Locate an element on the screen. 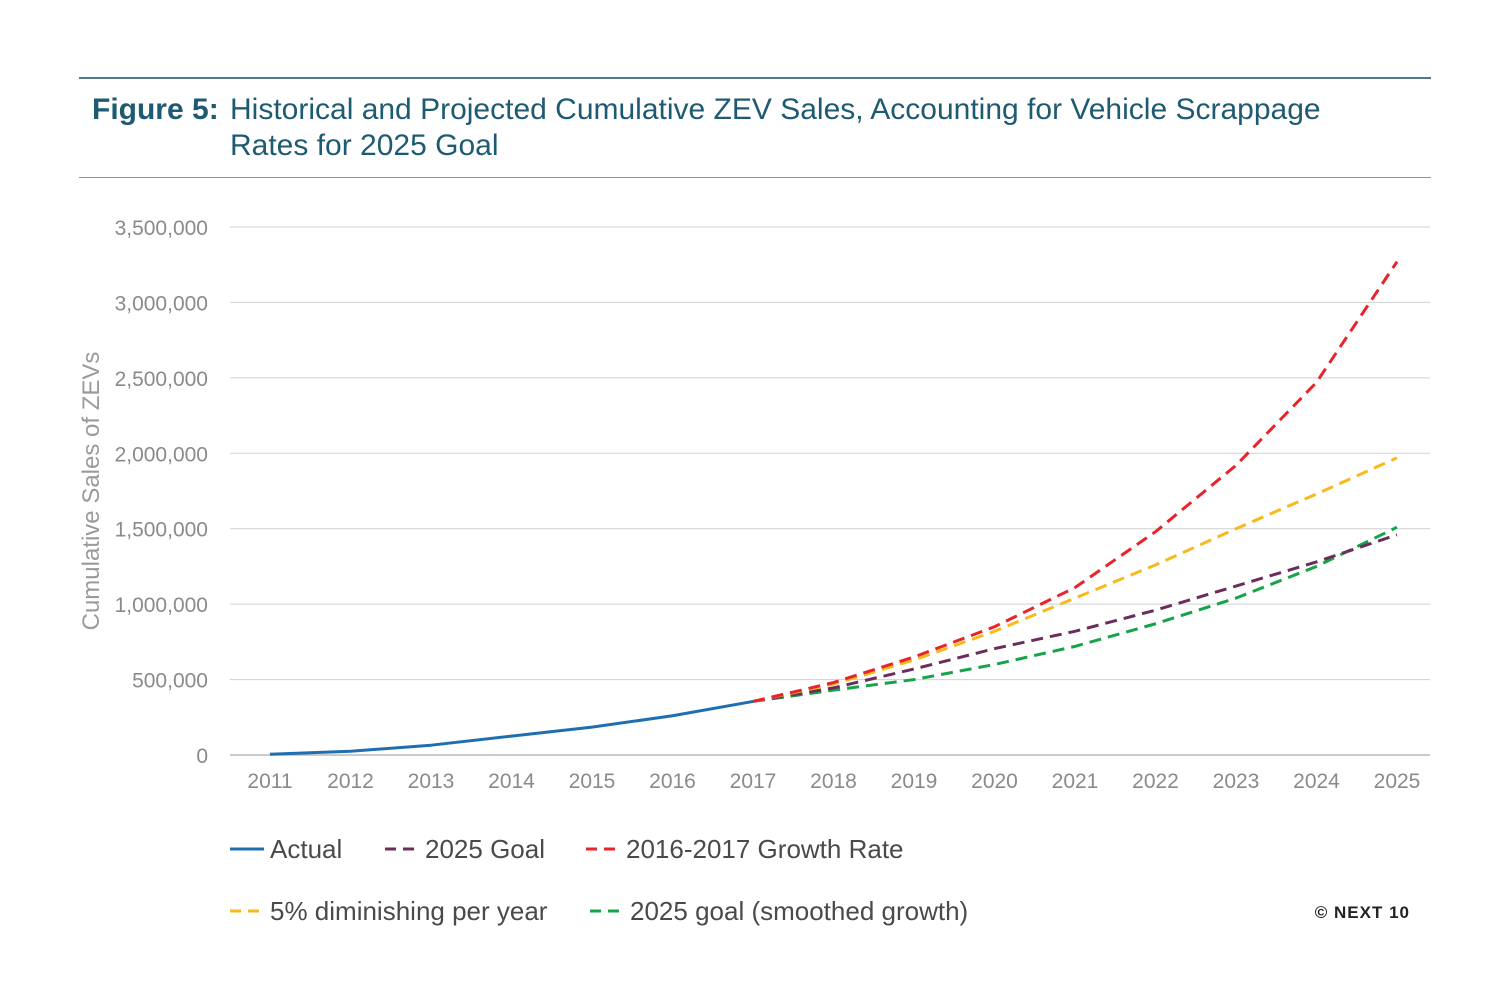 The width and height of the screenshot is (1509, 998). y-tick-label: 1,500,000 is located at coordinates (161, 530).